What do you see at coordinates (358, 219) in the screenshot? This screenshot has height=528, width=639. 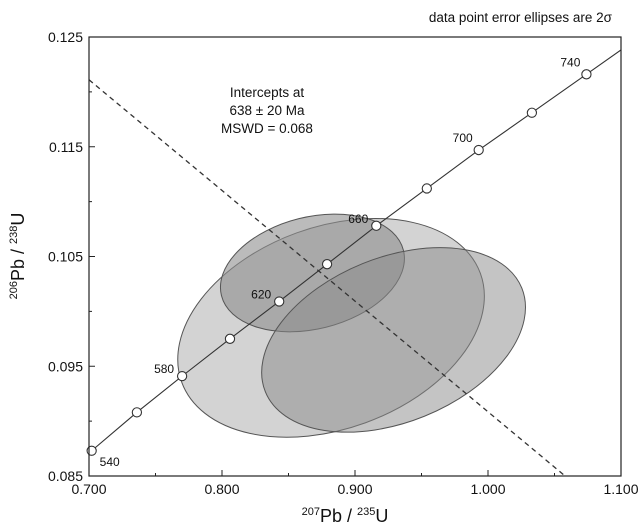 I see `age-label-660: 660` at bounding box center [358, 219].